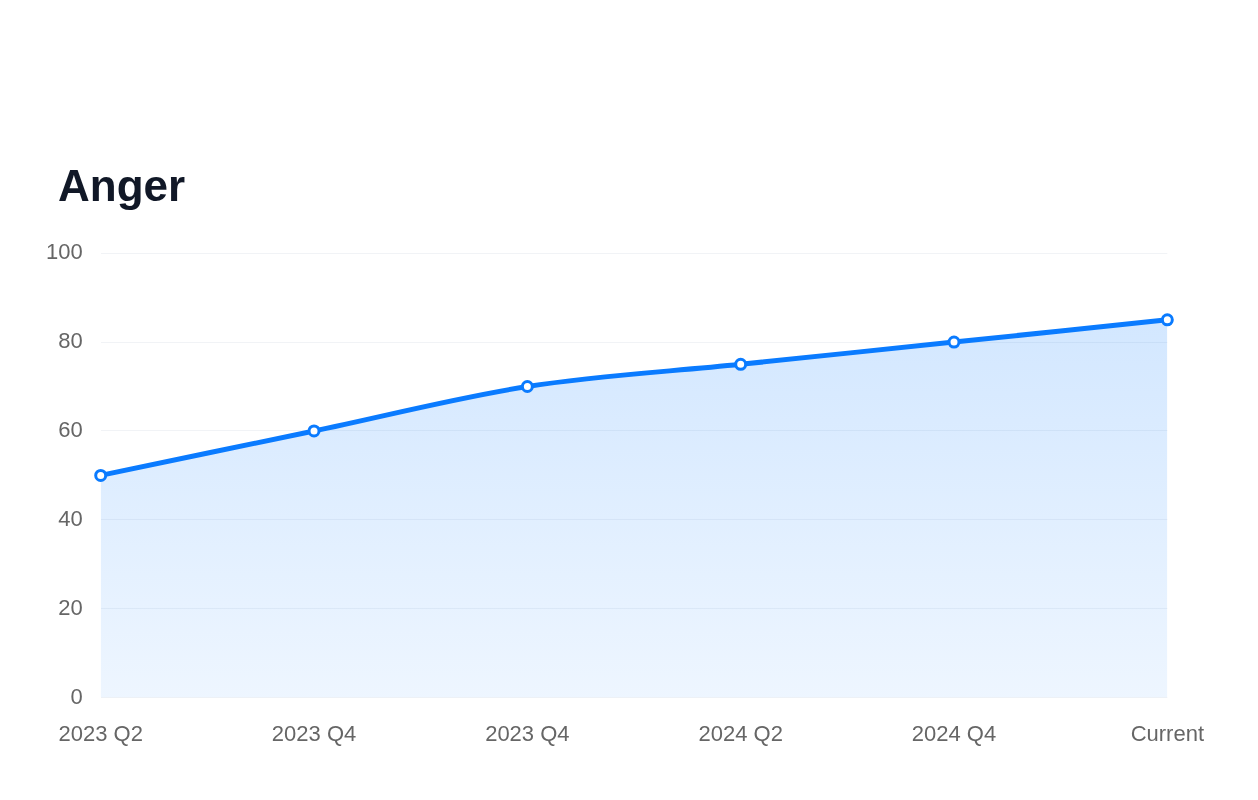  I want to click on y-tick-label: 20, so click(70, 607).